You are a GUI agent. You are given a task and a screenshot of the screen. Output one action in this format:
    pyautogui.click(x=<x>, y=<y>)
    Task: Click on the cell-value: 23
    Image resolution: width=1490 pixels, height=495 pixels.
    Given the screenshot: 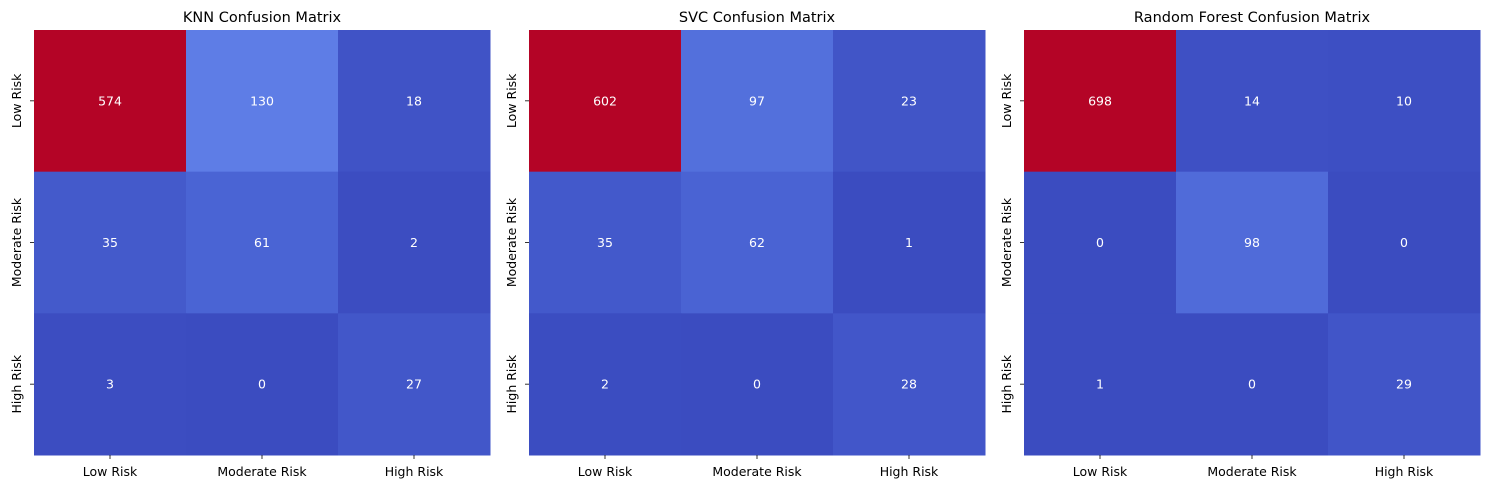 What is the action you would take?
    pyautogui.click(x=909, y=100)
    